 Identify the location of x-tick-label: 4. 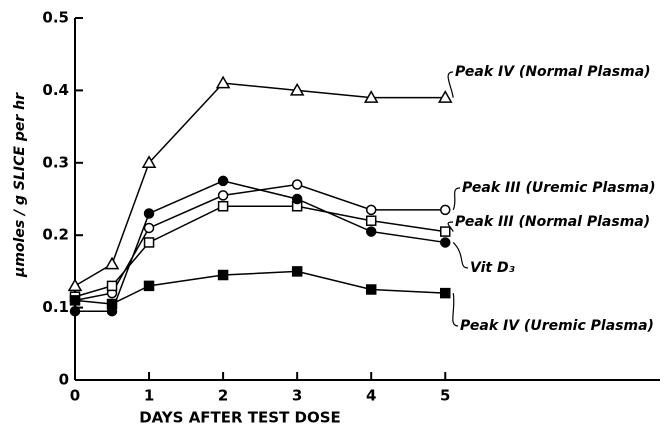
(371, 396).